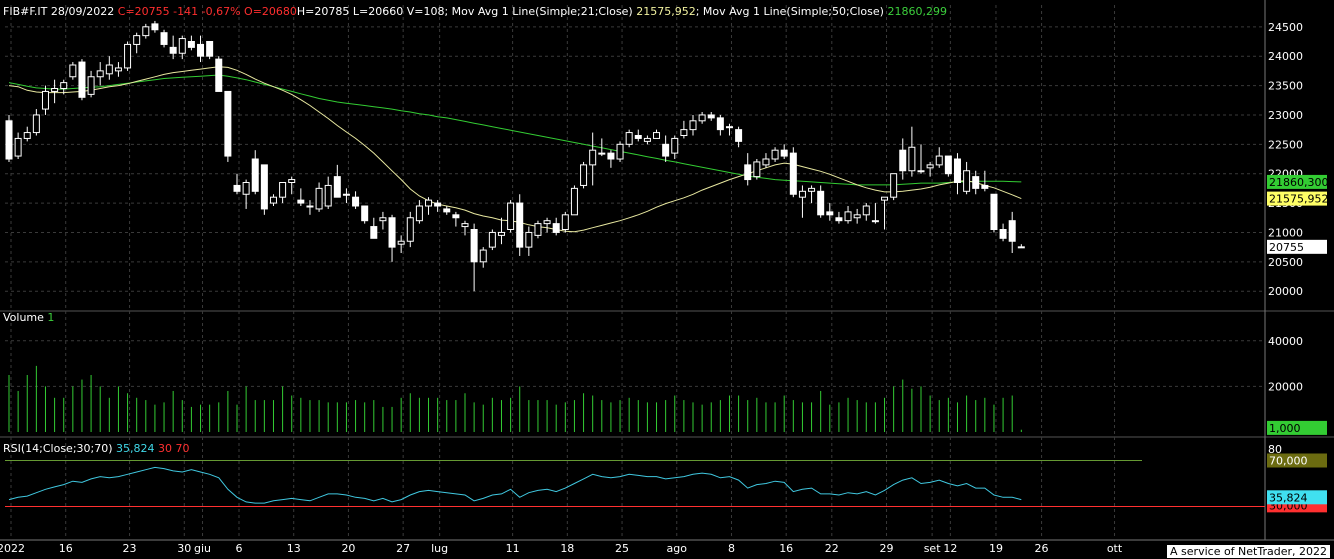 The height and width of the screenshot is (559, 1334). I want to click on price-tick-label: 23500, so click(1285, 86).